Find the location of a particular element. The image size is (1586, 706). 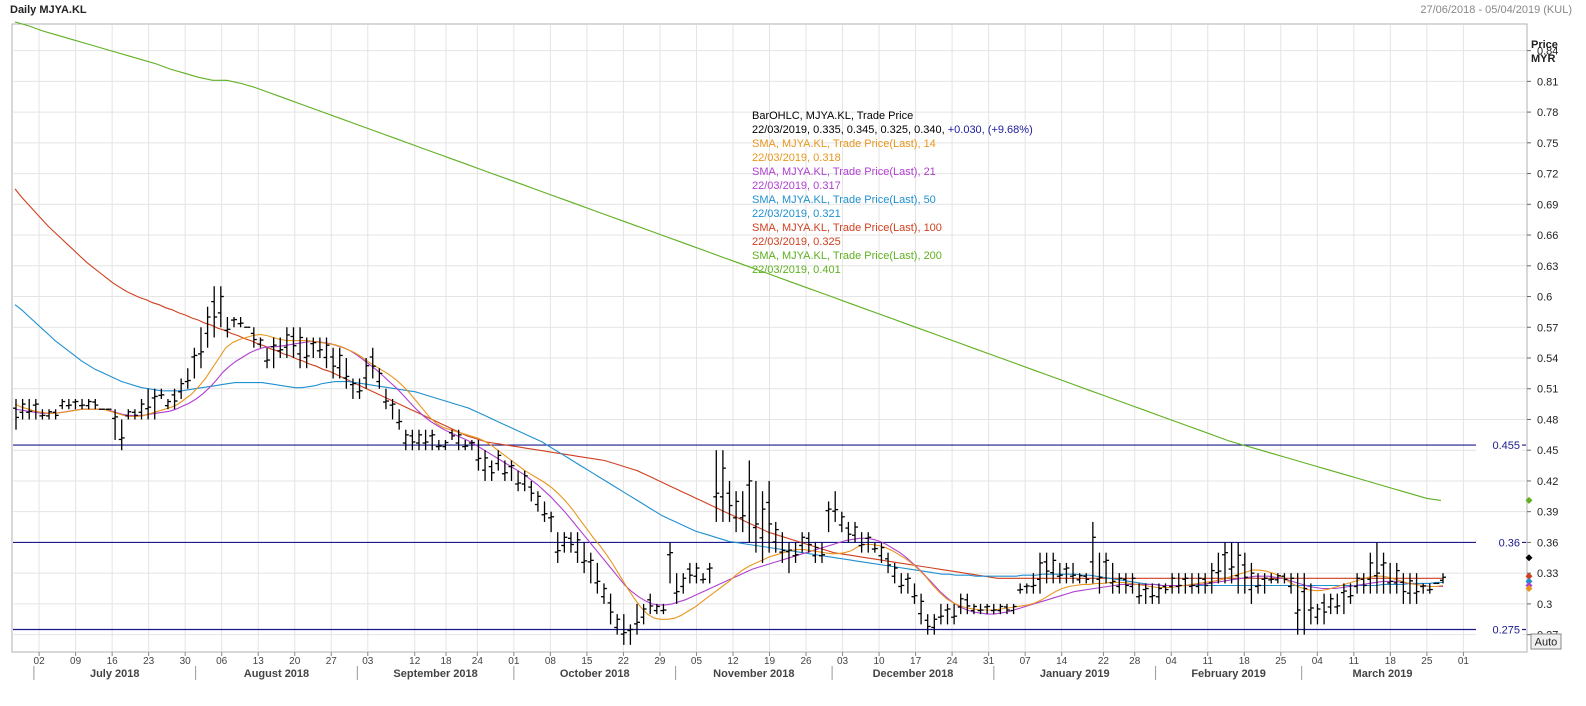

date-tick-label: 22 is located at coordinates (624, 661).